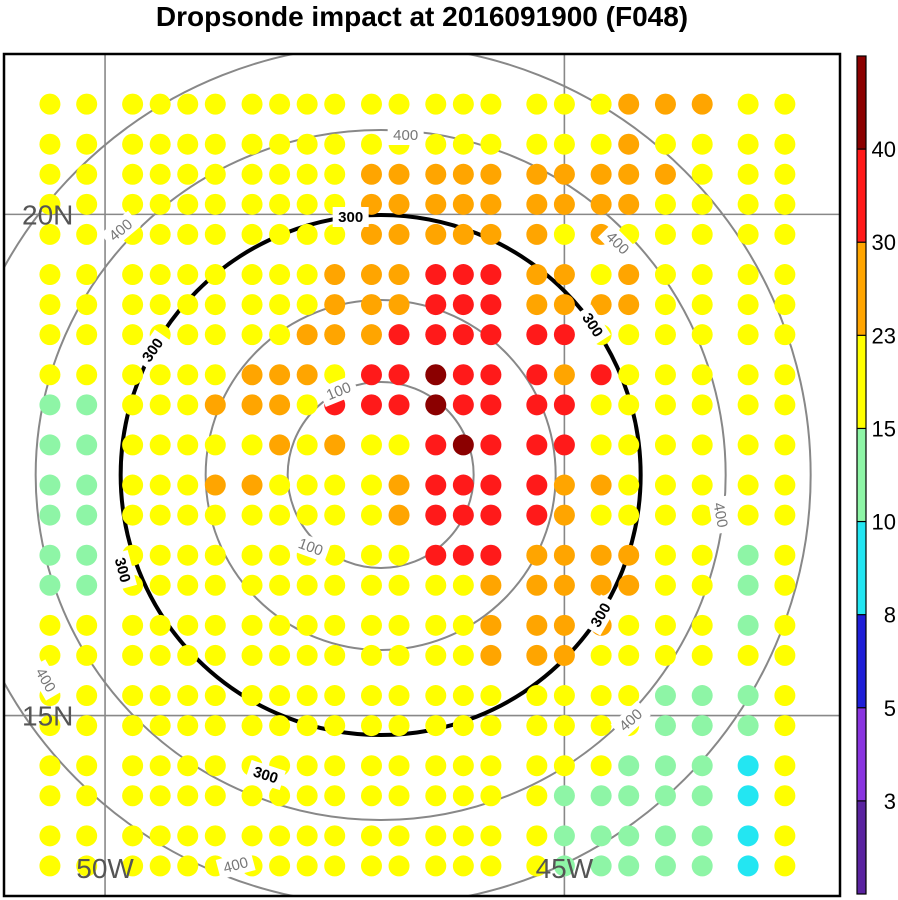 The image size is (898, 900). What do you see at coordinates (884, 242) in the screenshot?
I see `colorbar-label: 30` at bounding box center [884, 242].